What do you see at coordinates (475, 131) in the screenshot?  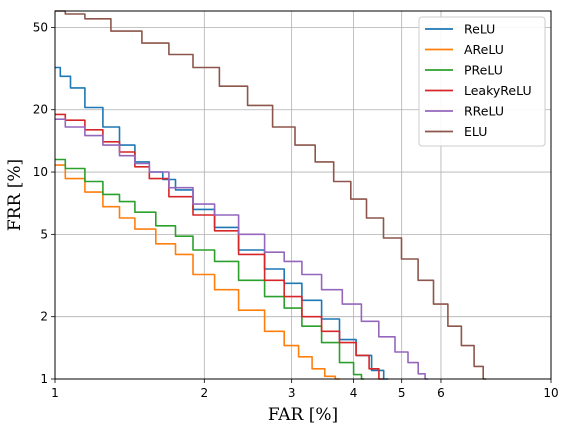 I see `legend-label: ELU` at bounding box center [475, 131].